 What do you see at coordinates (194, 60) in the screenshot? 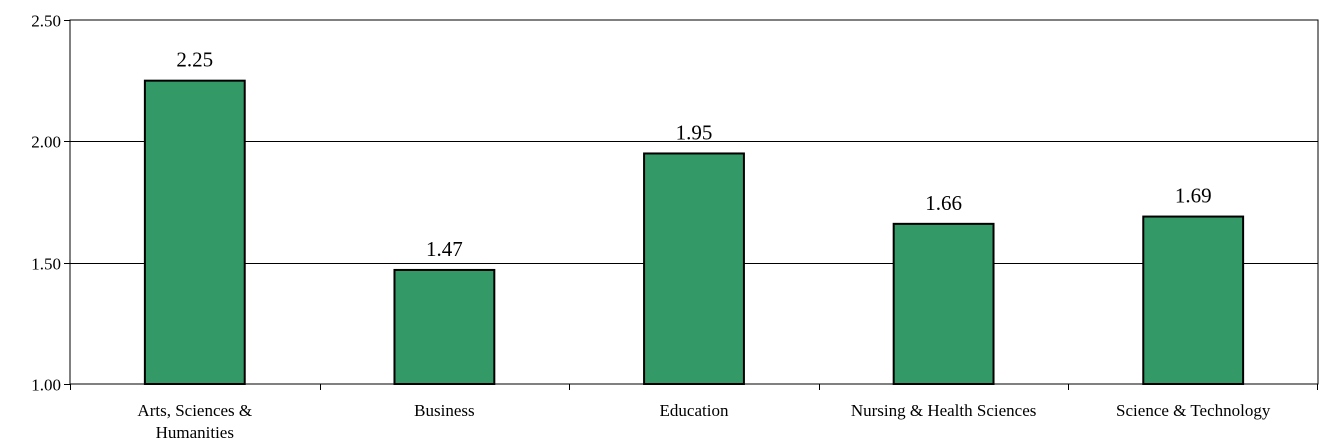
I see `data-label: 2.25` at bounding box center [194, 60].